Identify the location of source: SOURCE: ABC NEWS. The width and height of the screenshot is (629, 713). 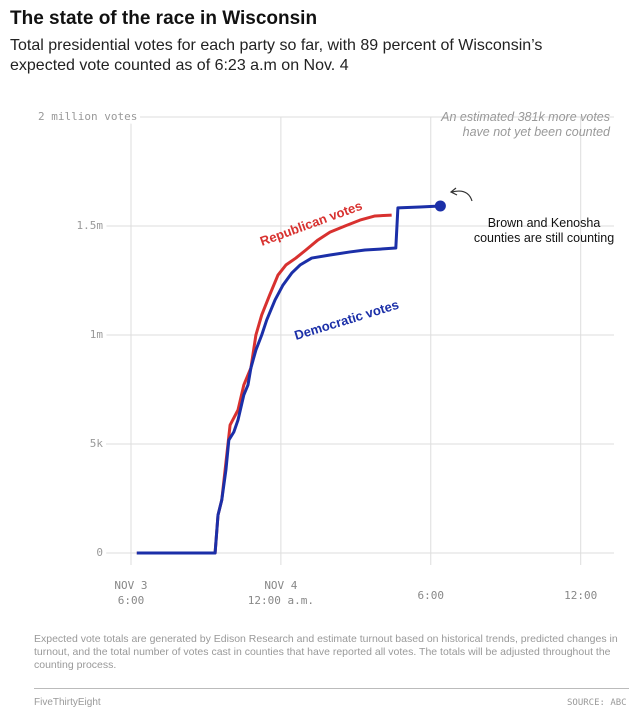
(598, 703).